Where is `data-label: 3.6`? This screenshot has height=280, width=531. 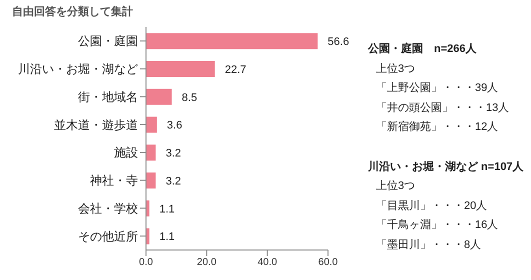 data-label: 3.6 is located at coordinates (174, 126).